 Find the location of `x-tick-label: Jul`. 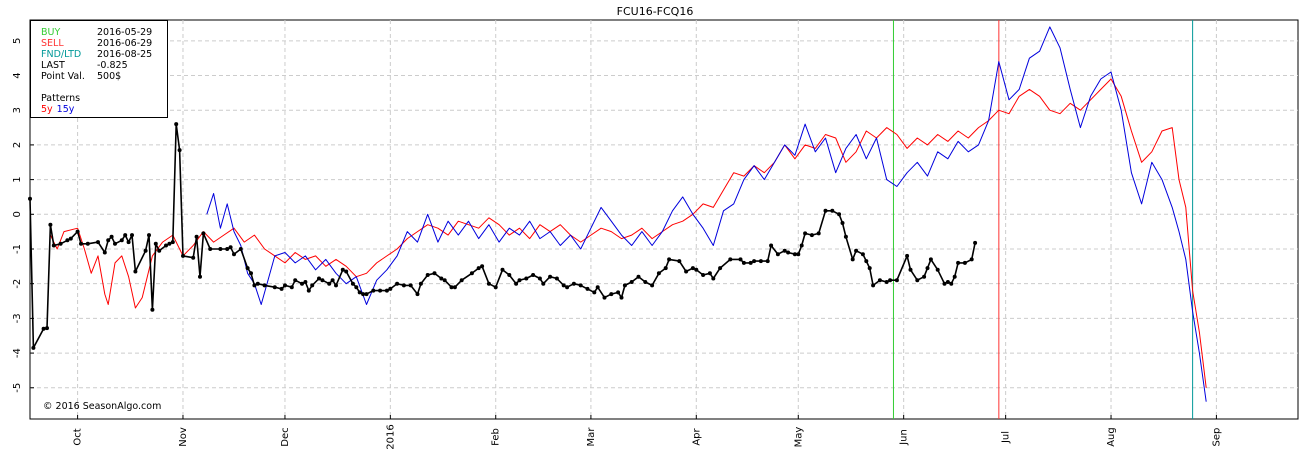

x-tick-label: Jul is located at coordinates (1006, 437).